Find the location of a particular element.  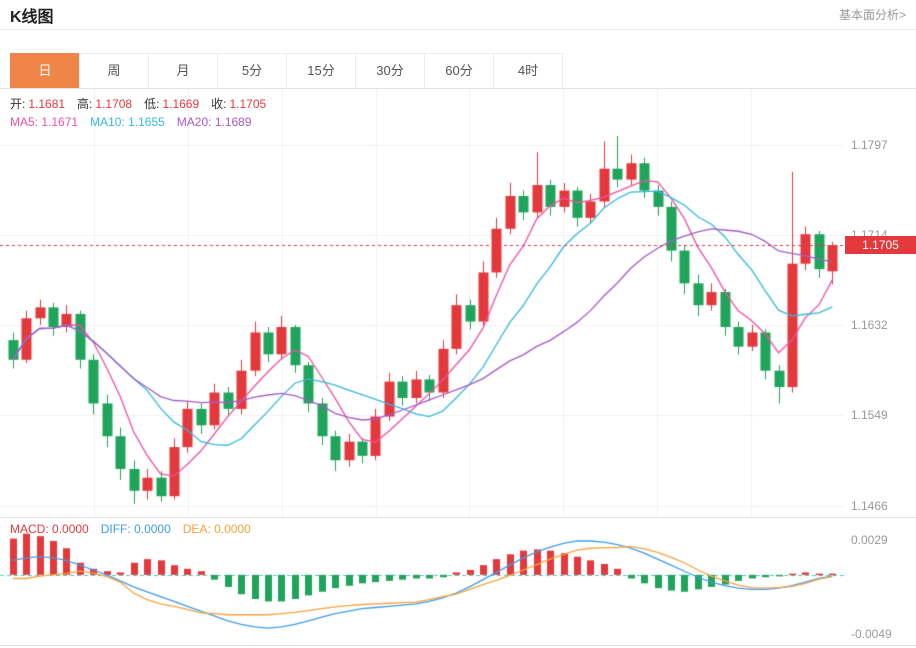

ohlc-high: 高: 1.1708 is located at coordinates (105, 104).